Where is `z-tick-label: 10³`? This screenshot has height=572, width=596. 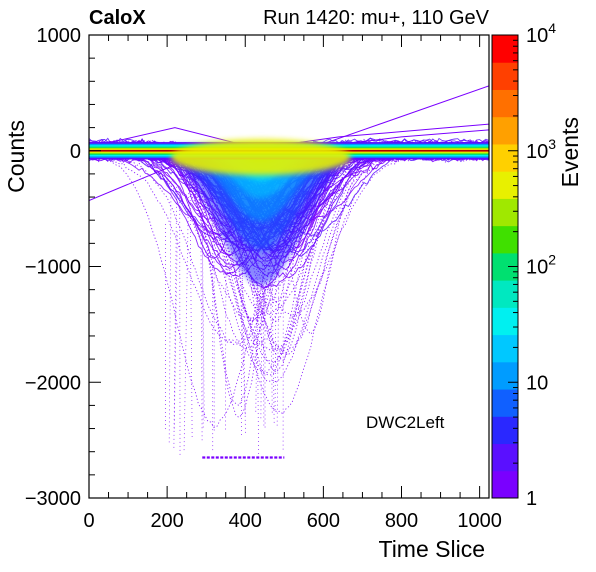
z-tick-label: 10³ is located at coordinates (541, 149).